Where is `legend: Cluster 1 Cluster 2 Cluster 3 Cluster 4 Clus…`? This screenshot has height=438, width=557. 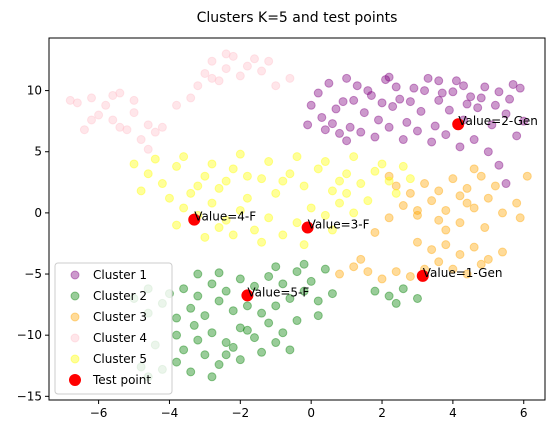 legend: Cluster 1 Cluster 2 Cluster 3 Cluster 4 Clus… is located at coordinates (113, 328).